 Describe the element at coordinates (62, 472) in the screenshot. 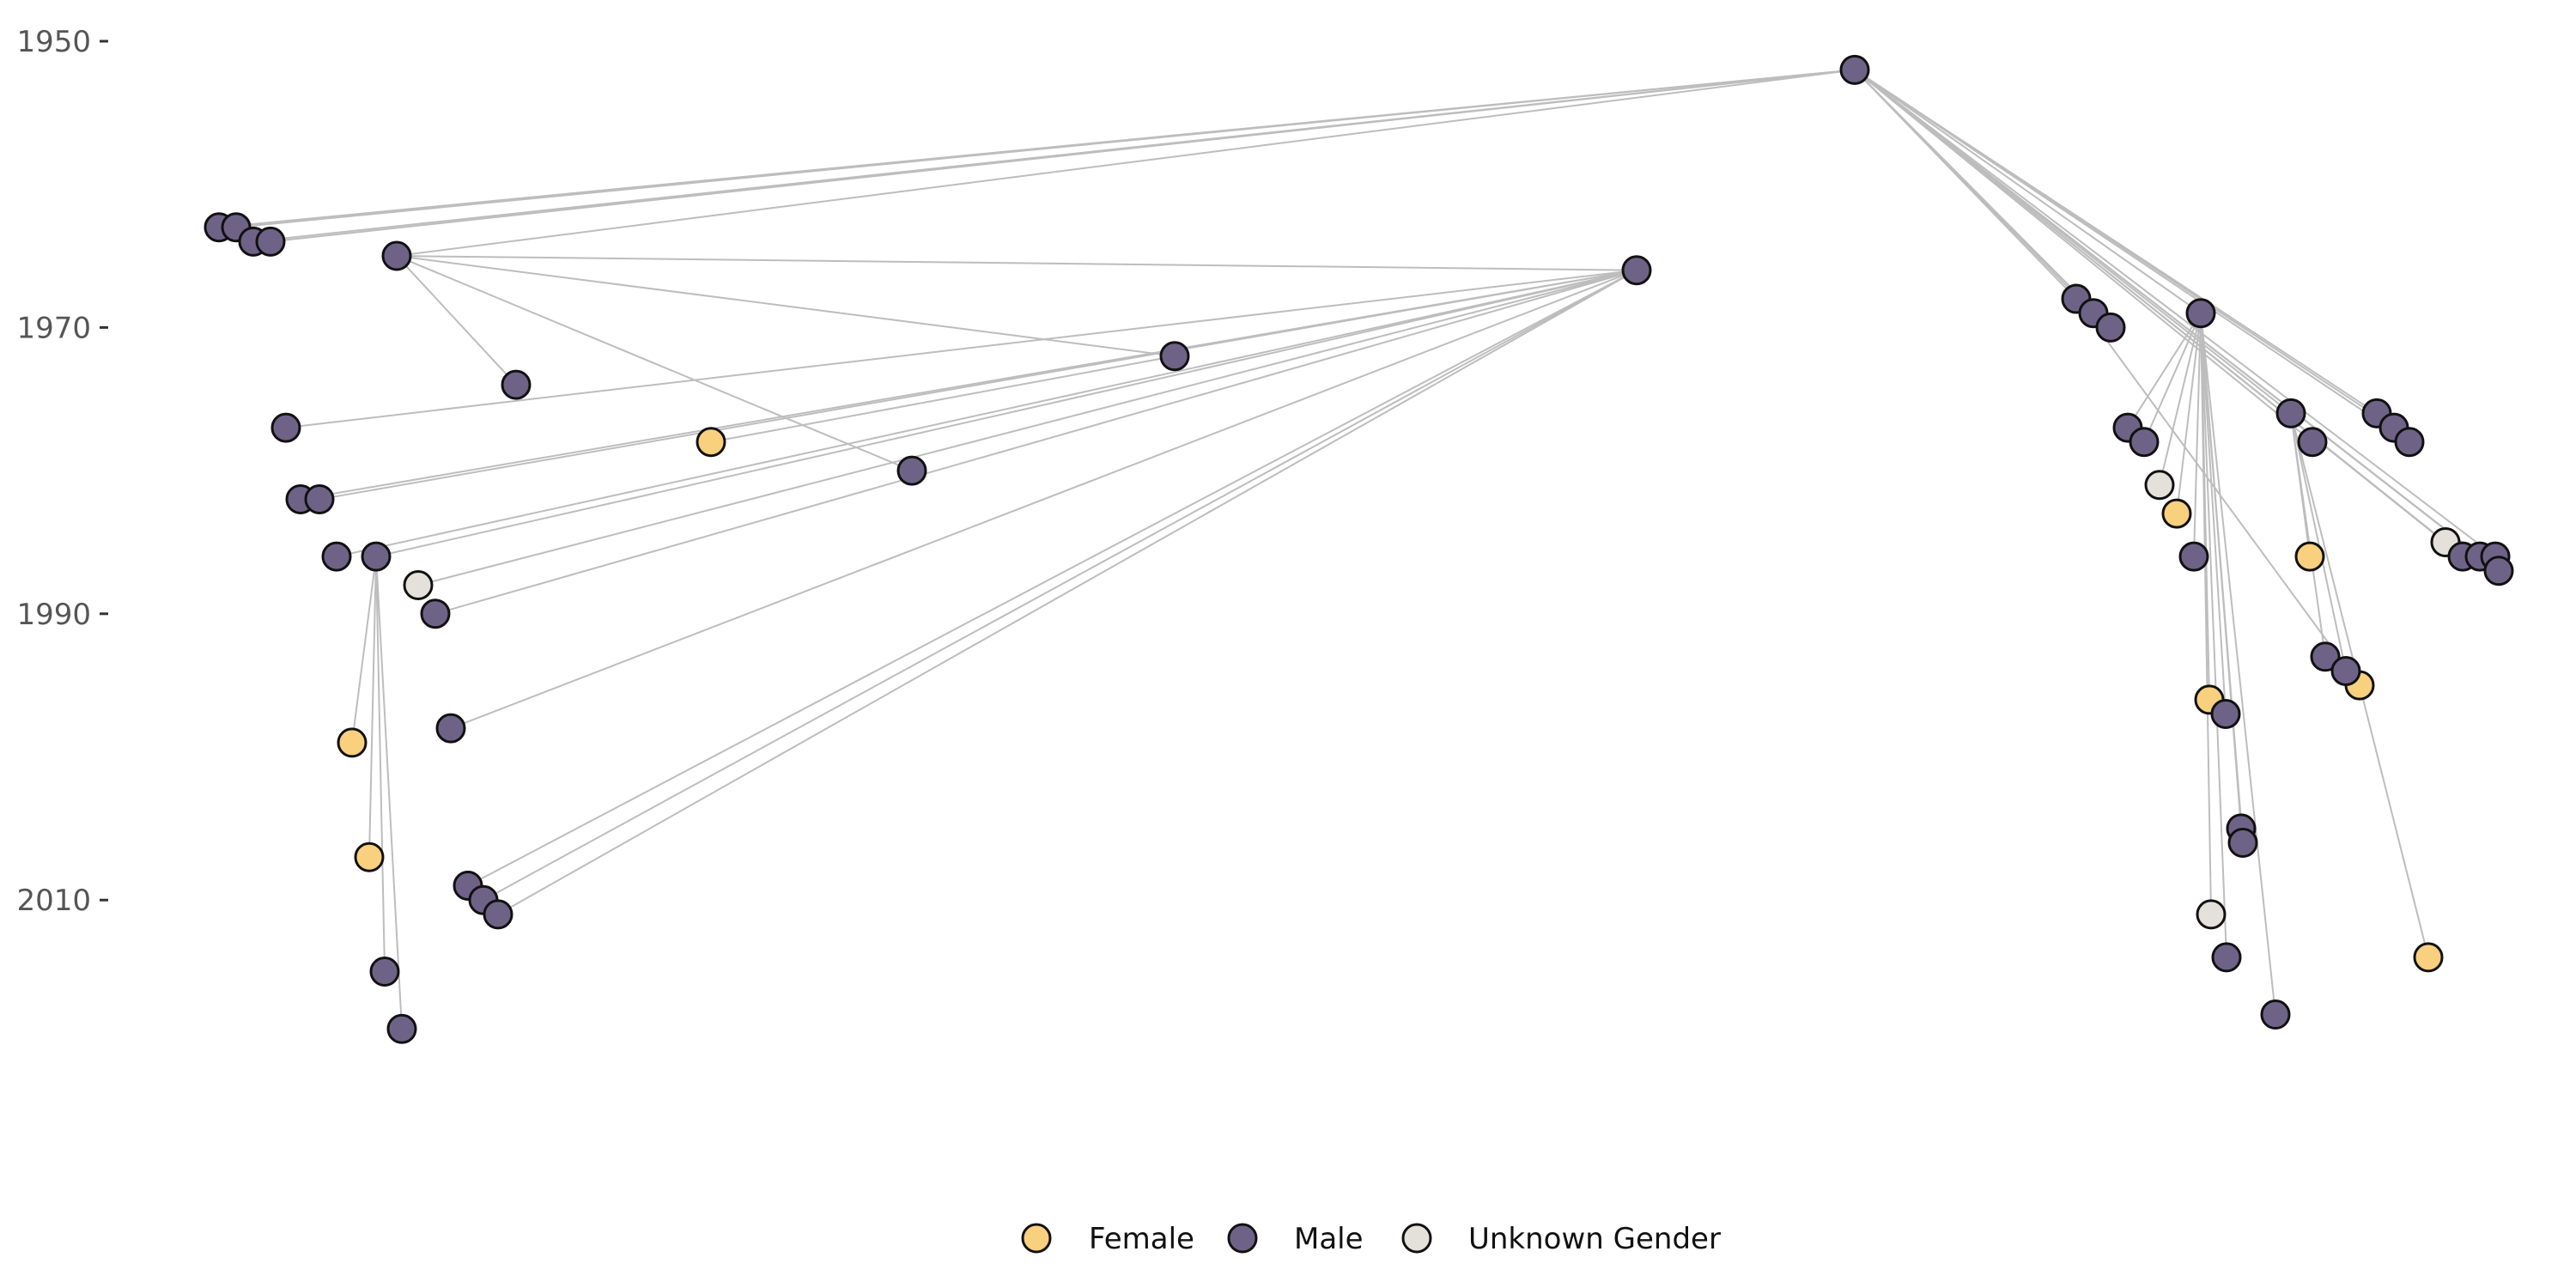

I see `y-axis: 1950 1970 1990 2010` at that location.